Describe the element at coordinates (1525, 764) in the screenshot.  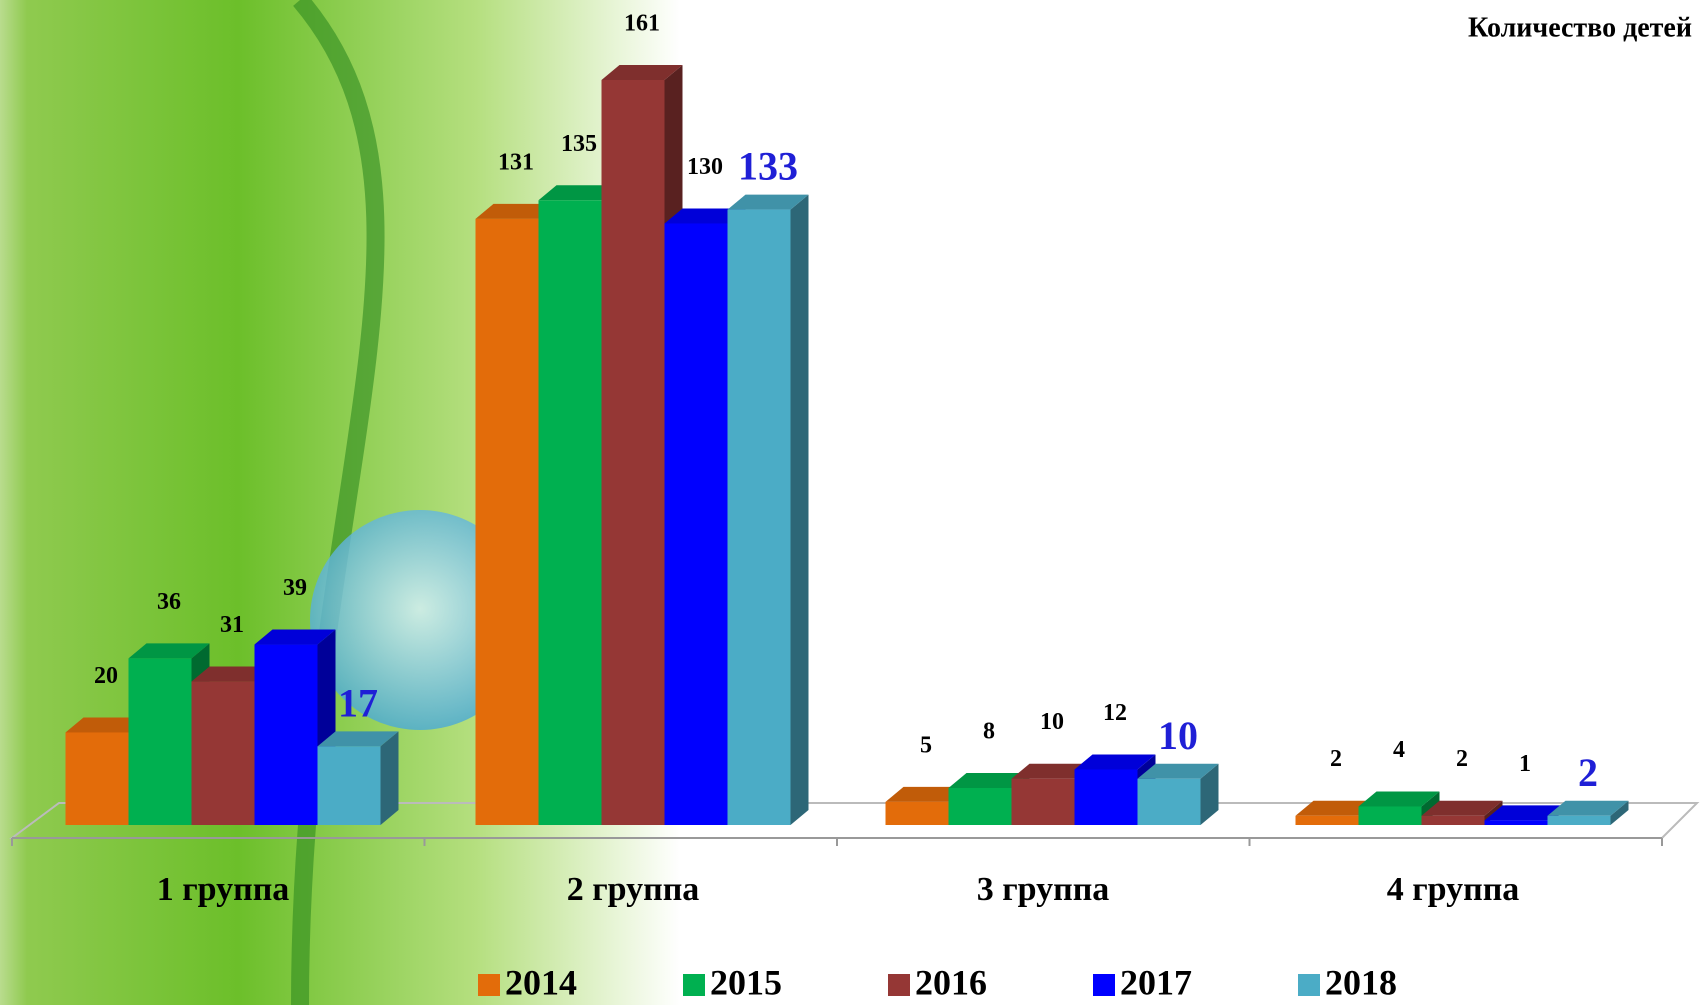
I see `value-label: 1` at that location.